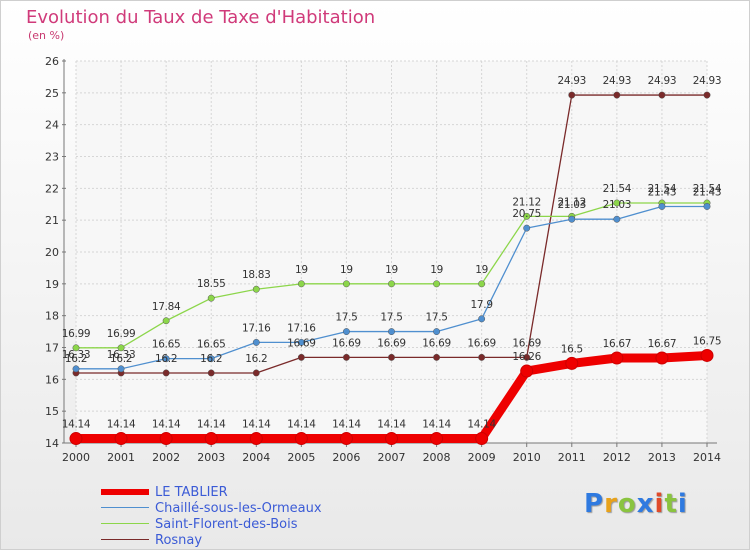 Image resolution: width=750 pixels, height=550 pixels. I want to click on data-label: 17.84, so click(166, 307).